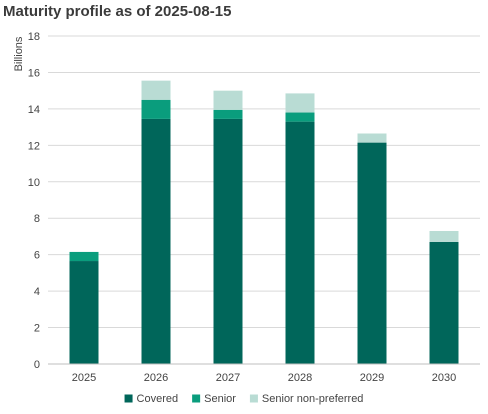 This screenshot has height=414, width=488. I want to click on y-tick-label: 12, so click(34, 146).